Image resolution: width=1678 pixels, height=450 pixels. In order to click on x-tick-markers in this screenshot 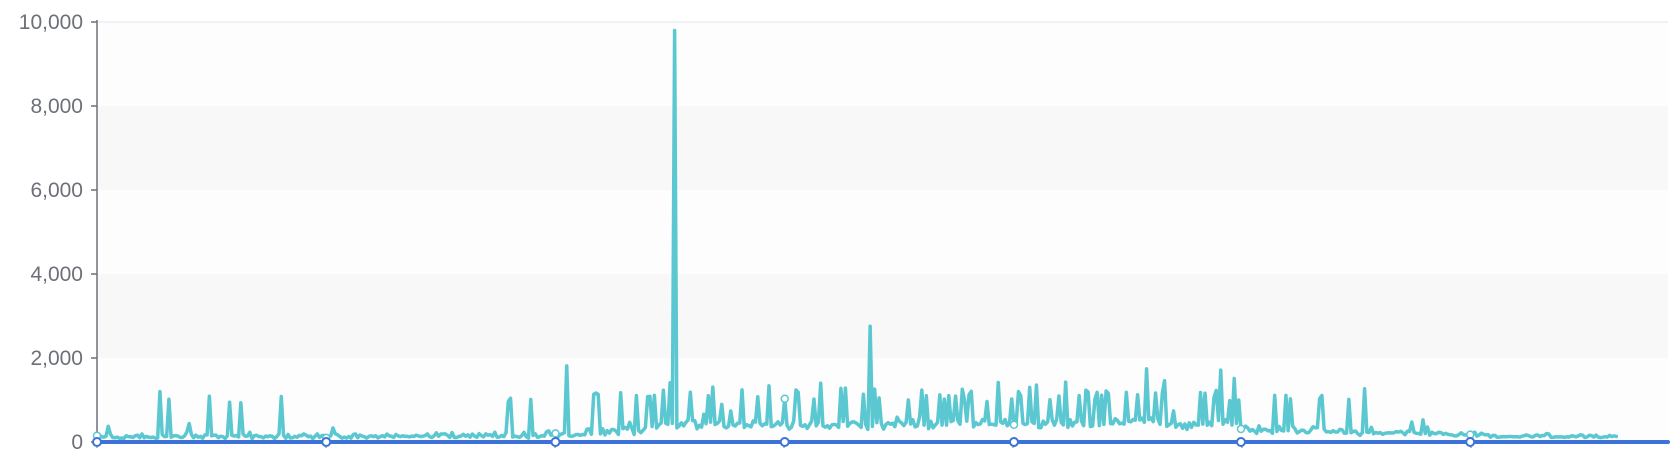, I will do `click(784, 420)`.